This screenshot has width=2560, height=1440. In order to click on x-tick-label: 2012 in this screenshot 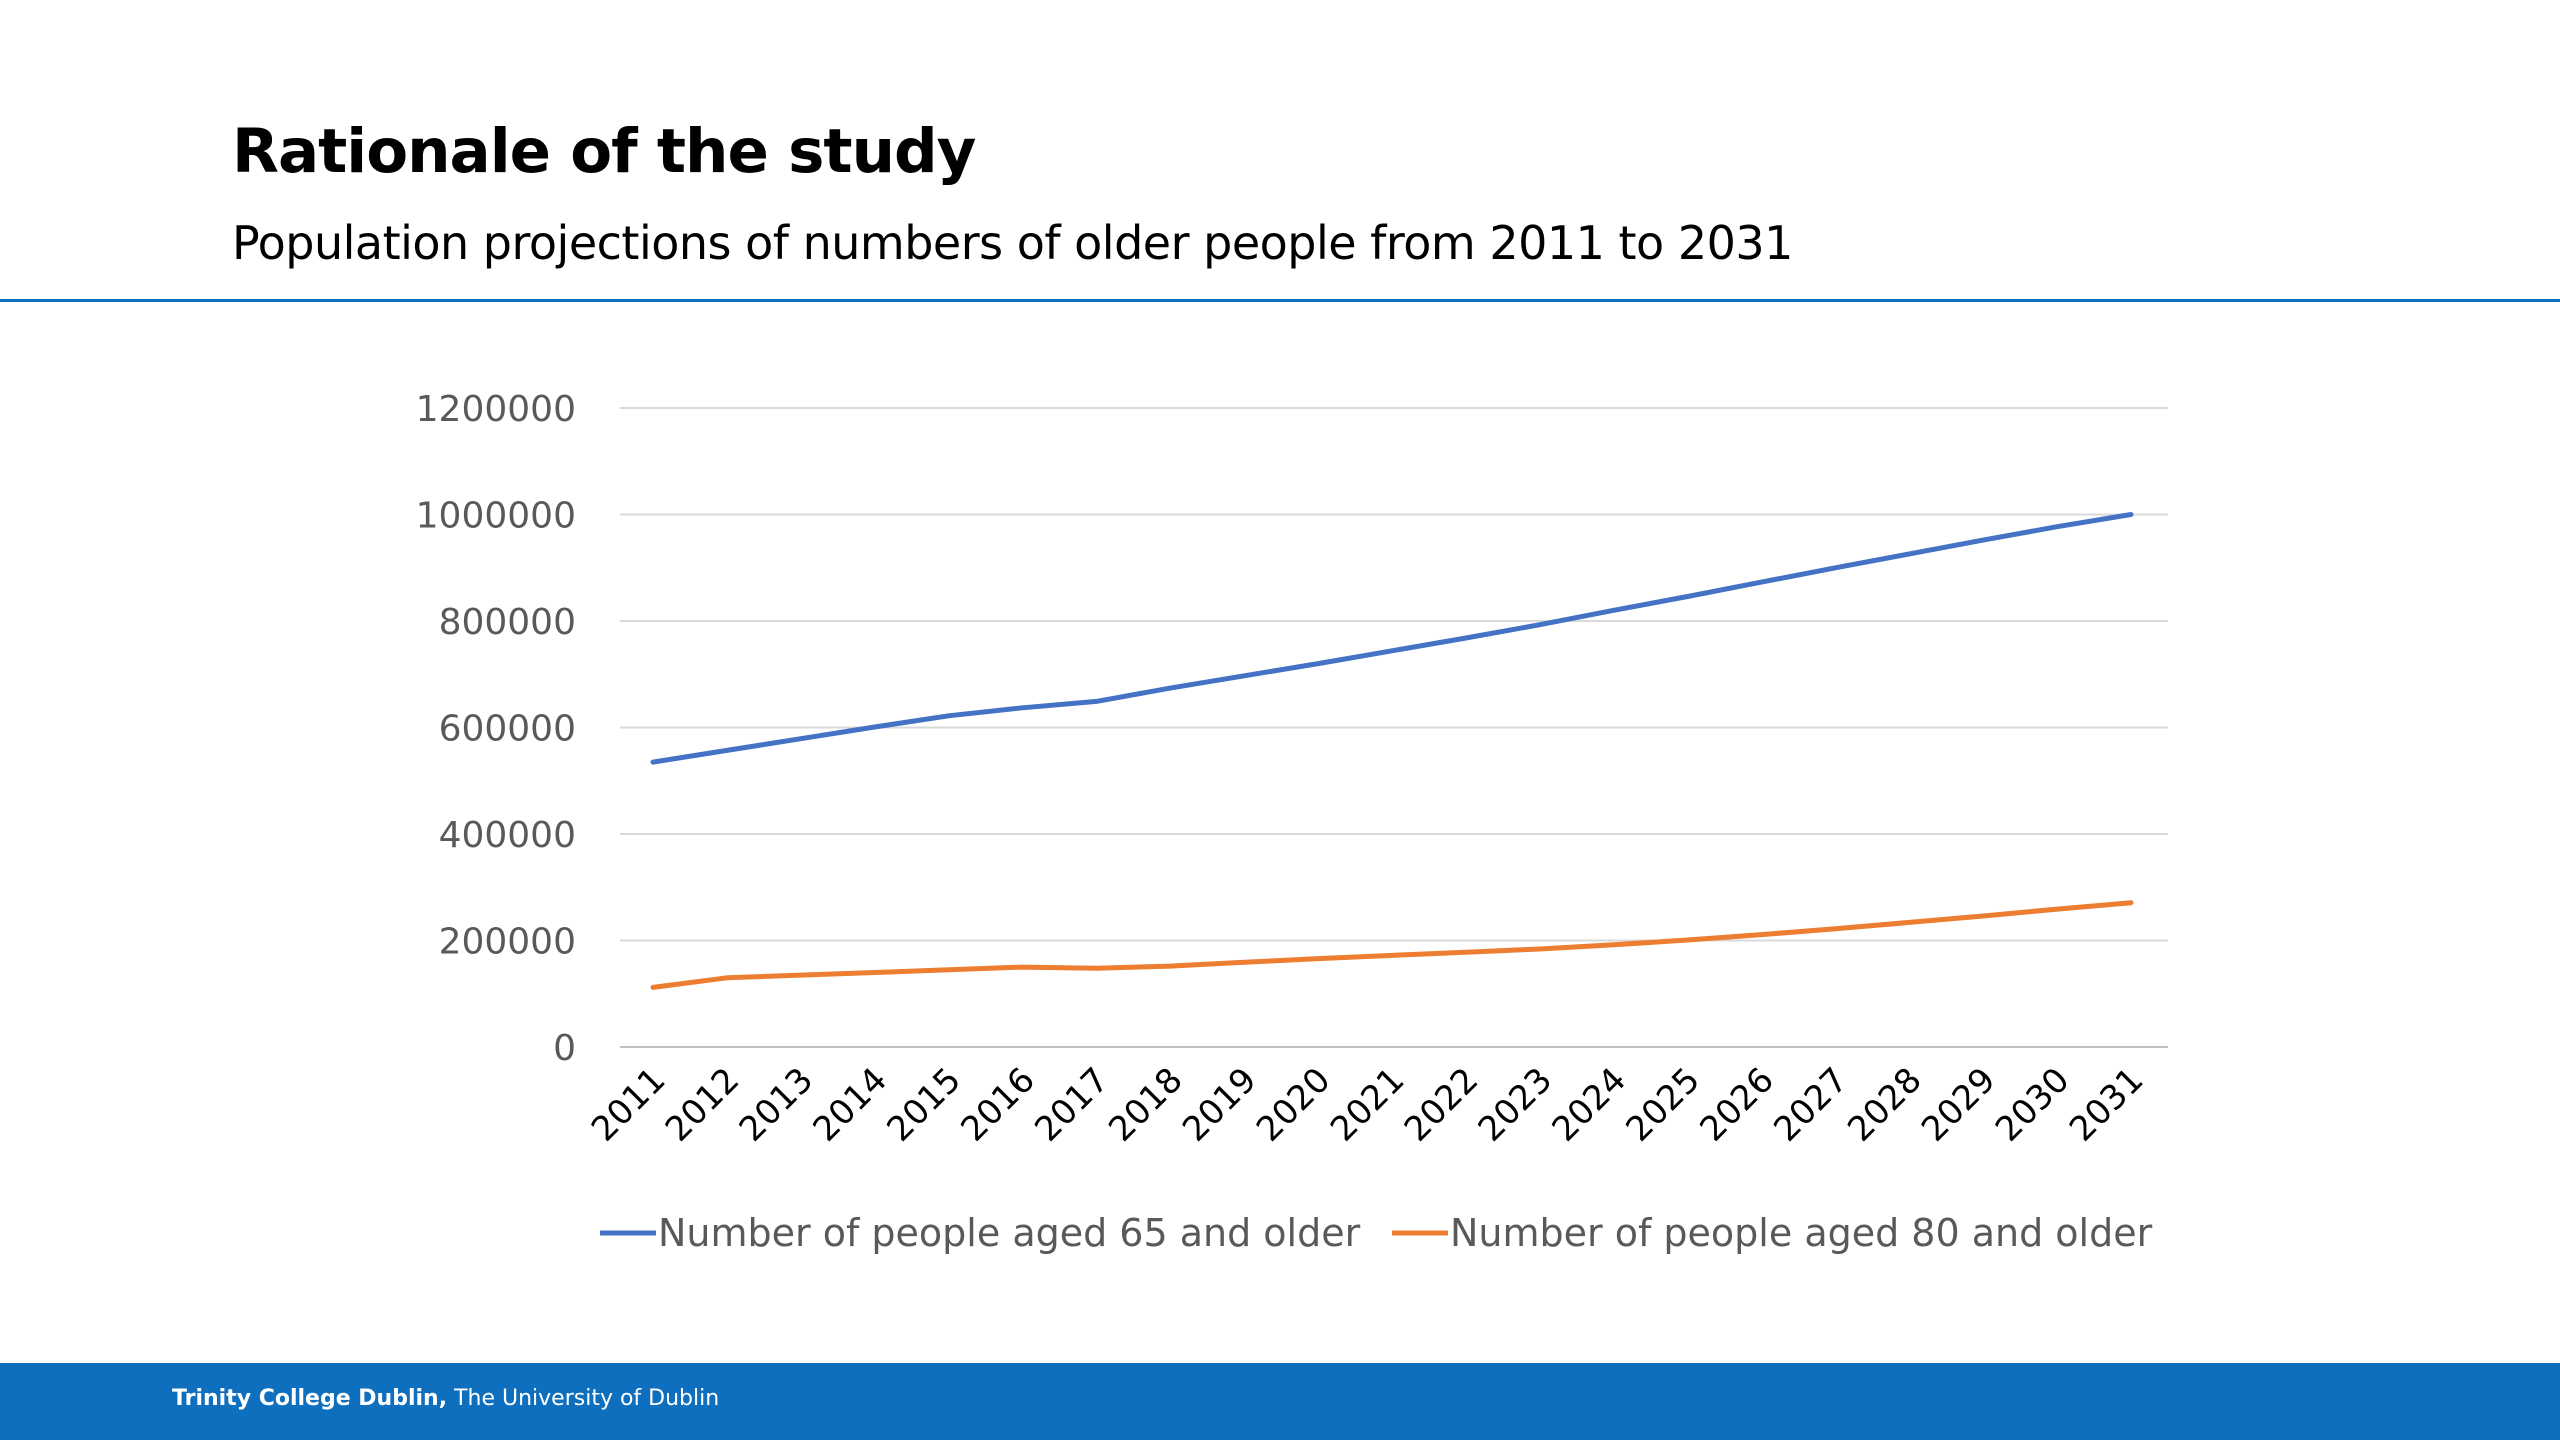, I will do `click(702, 1104)`.